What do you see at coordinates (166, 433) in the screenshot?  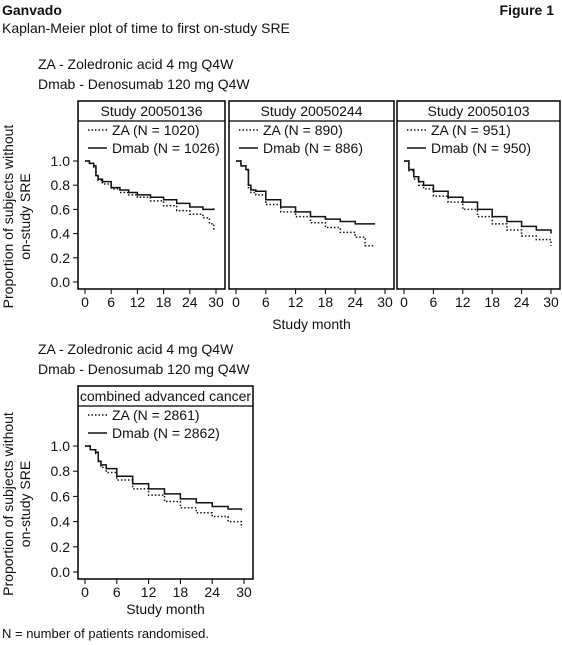 I see `legend-label: Dmab (N = 2862)` at bounding box center [166, 433].